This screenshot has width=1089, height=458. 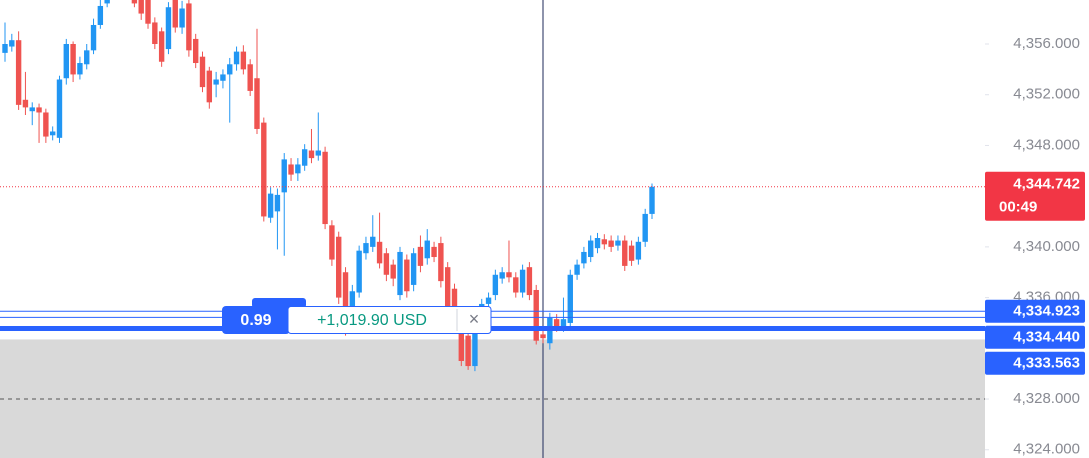 What do you see at coordinates (1046, 144) in the screenshot?
I see `y-tick-label: 4,348.000` at bounding box center [1046, 144].